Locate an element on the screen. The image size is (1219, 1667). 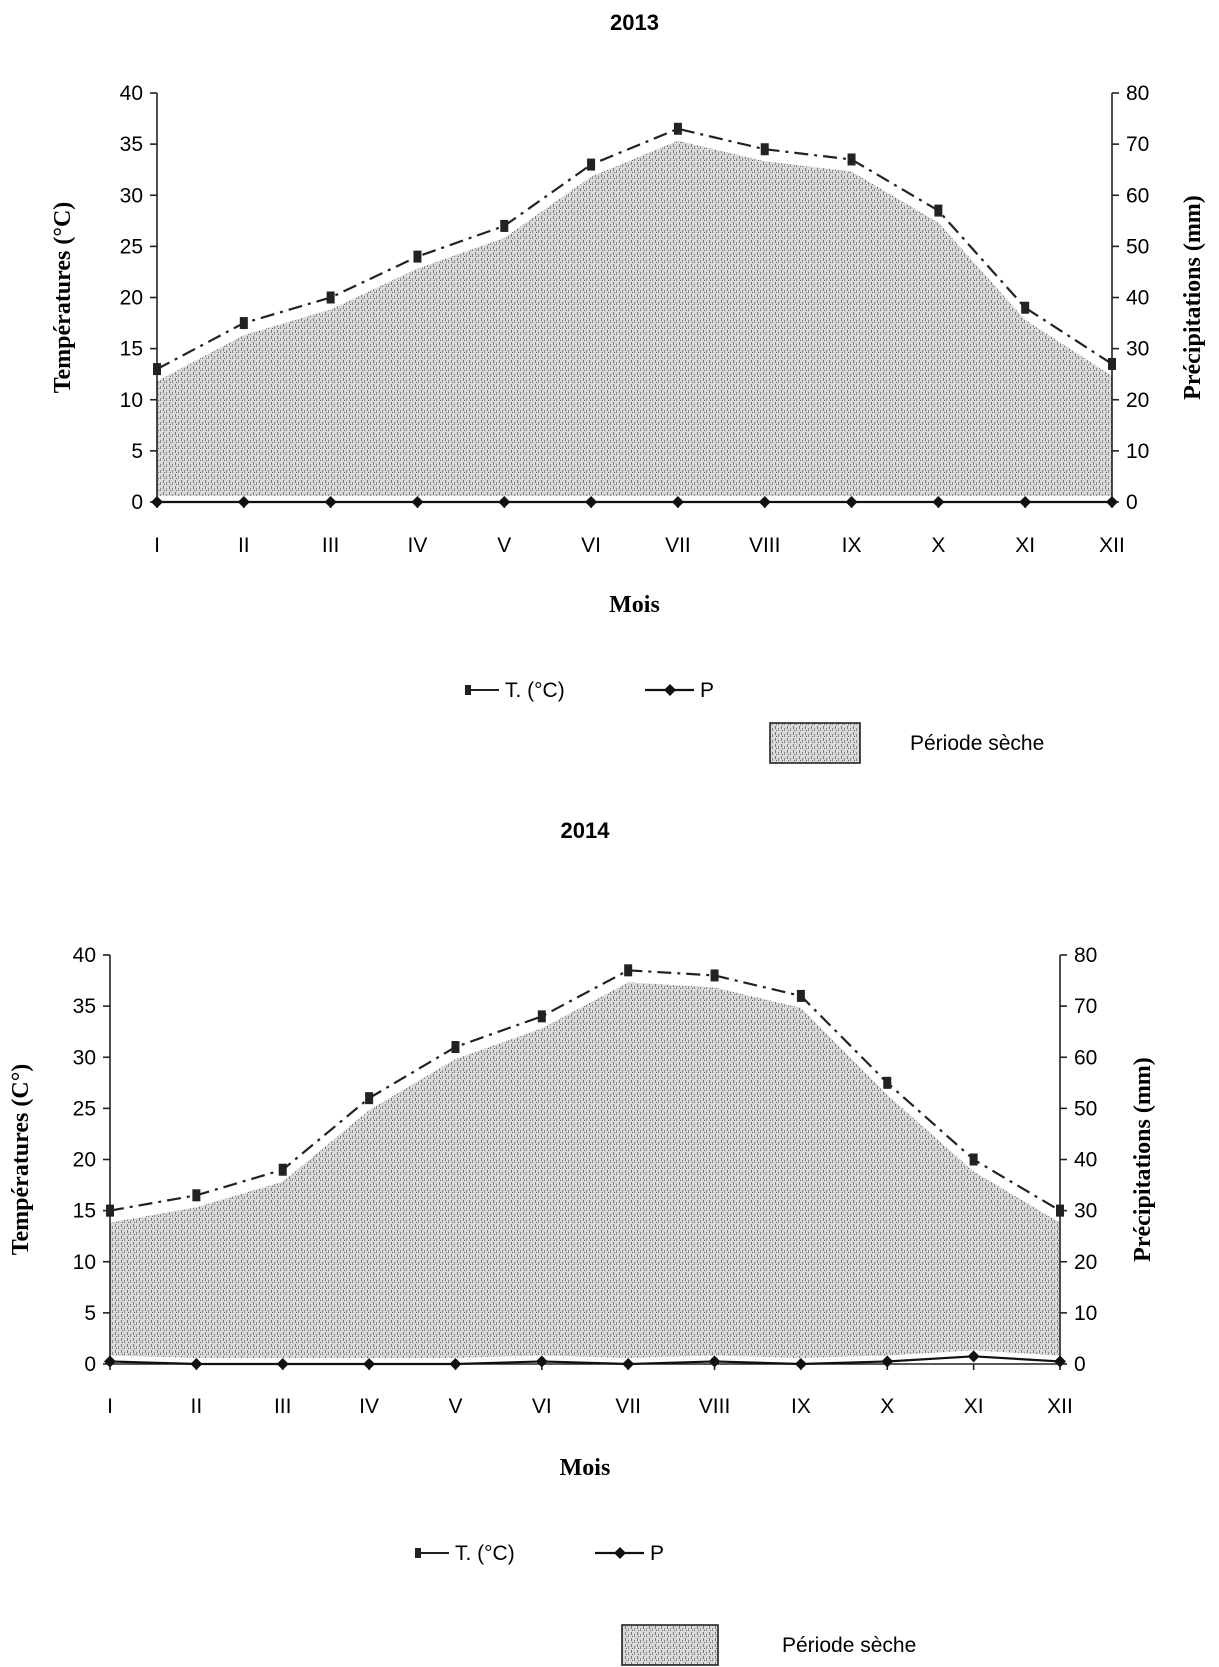
y2-tick-label: 20 is located at coordinates (1137, 400).